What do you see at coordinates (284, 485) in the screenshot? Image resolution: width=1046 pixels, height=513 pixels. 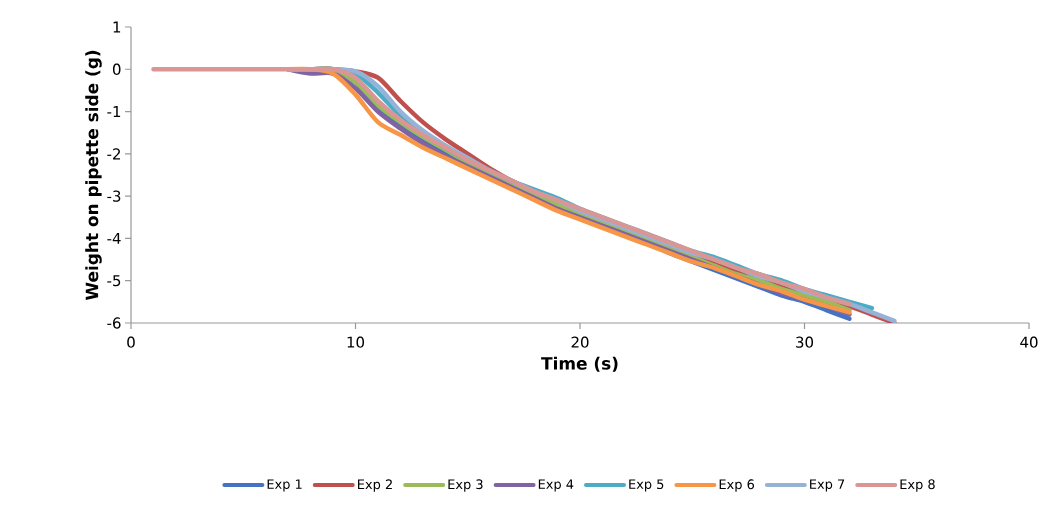 I see `legend-label: Exp 1` at bounding box center [284, 485].